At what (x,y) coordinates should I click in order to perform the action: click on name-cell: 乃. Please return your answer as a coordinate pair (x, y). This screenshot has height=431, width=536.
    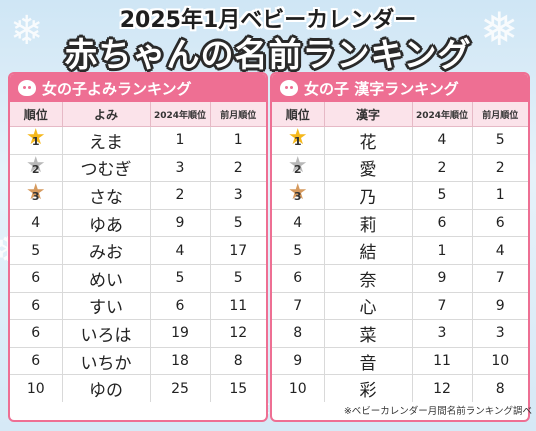
    Looking at the image, I should click on (368, 195).